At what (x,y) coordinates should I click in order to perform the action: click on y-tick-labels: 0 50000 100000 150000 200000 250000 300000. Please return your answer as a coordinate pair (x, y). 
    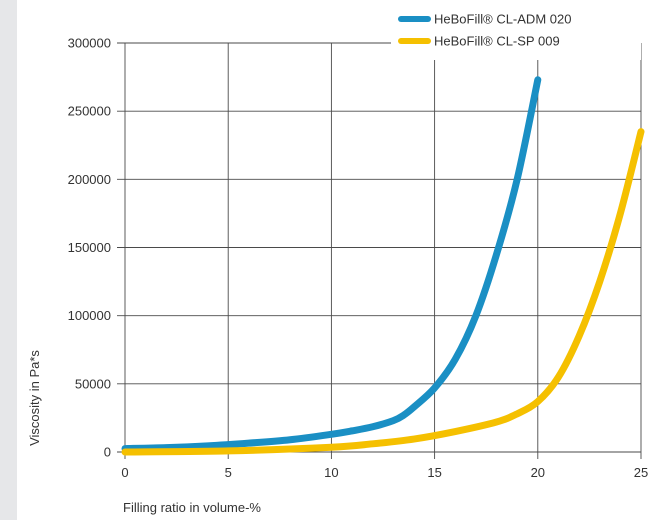
    Looking at the image, I should click on (89, 248).